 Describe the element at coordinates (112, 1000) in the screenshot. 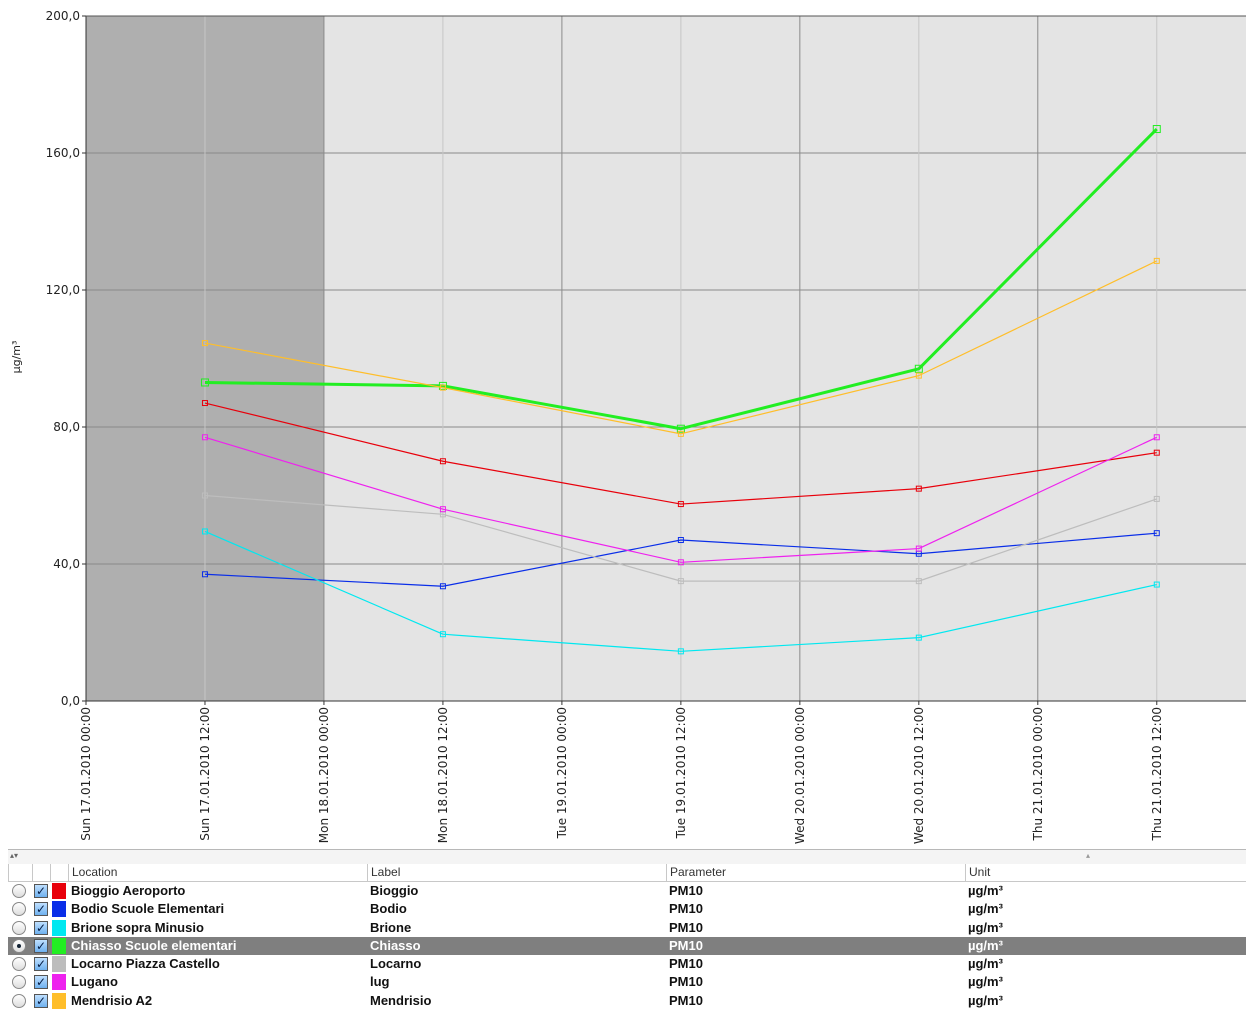

I see `location-cell: Mendrisio A2` at that location.